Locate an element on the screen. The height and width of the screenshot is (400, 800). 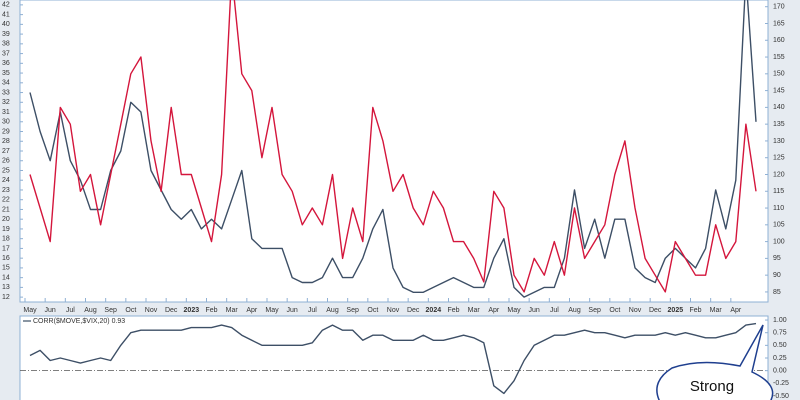
y-tick-label: 39 is located at coordinates (6, 34).